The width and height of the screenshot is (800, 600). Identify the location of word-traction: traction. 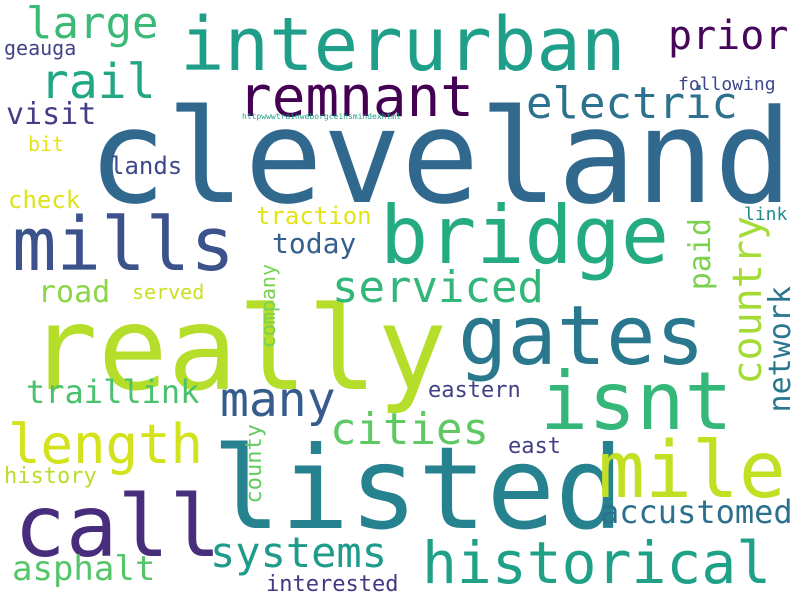
(314, 216).